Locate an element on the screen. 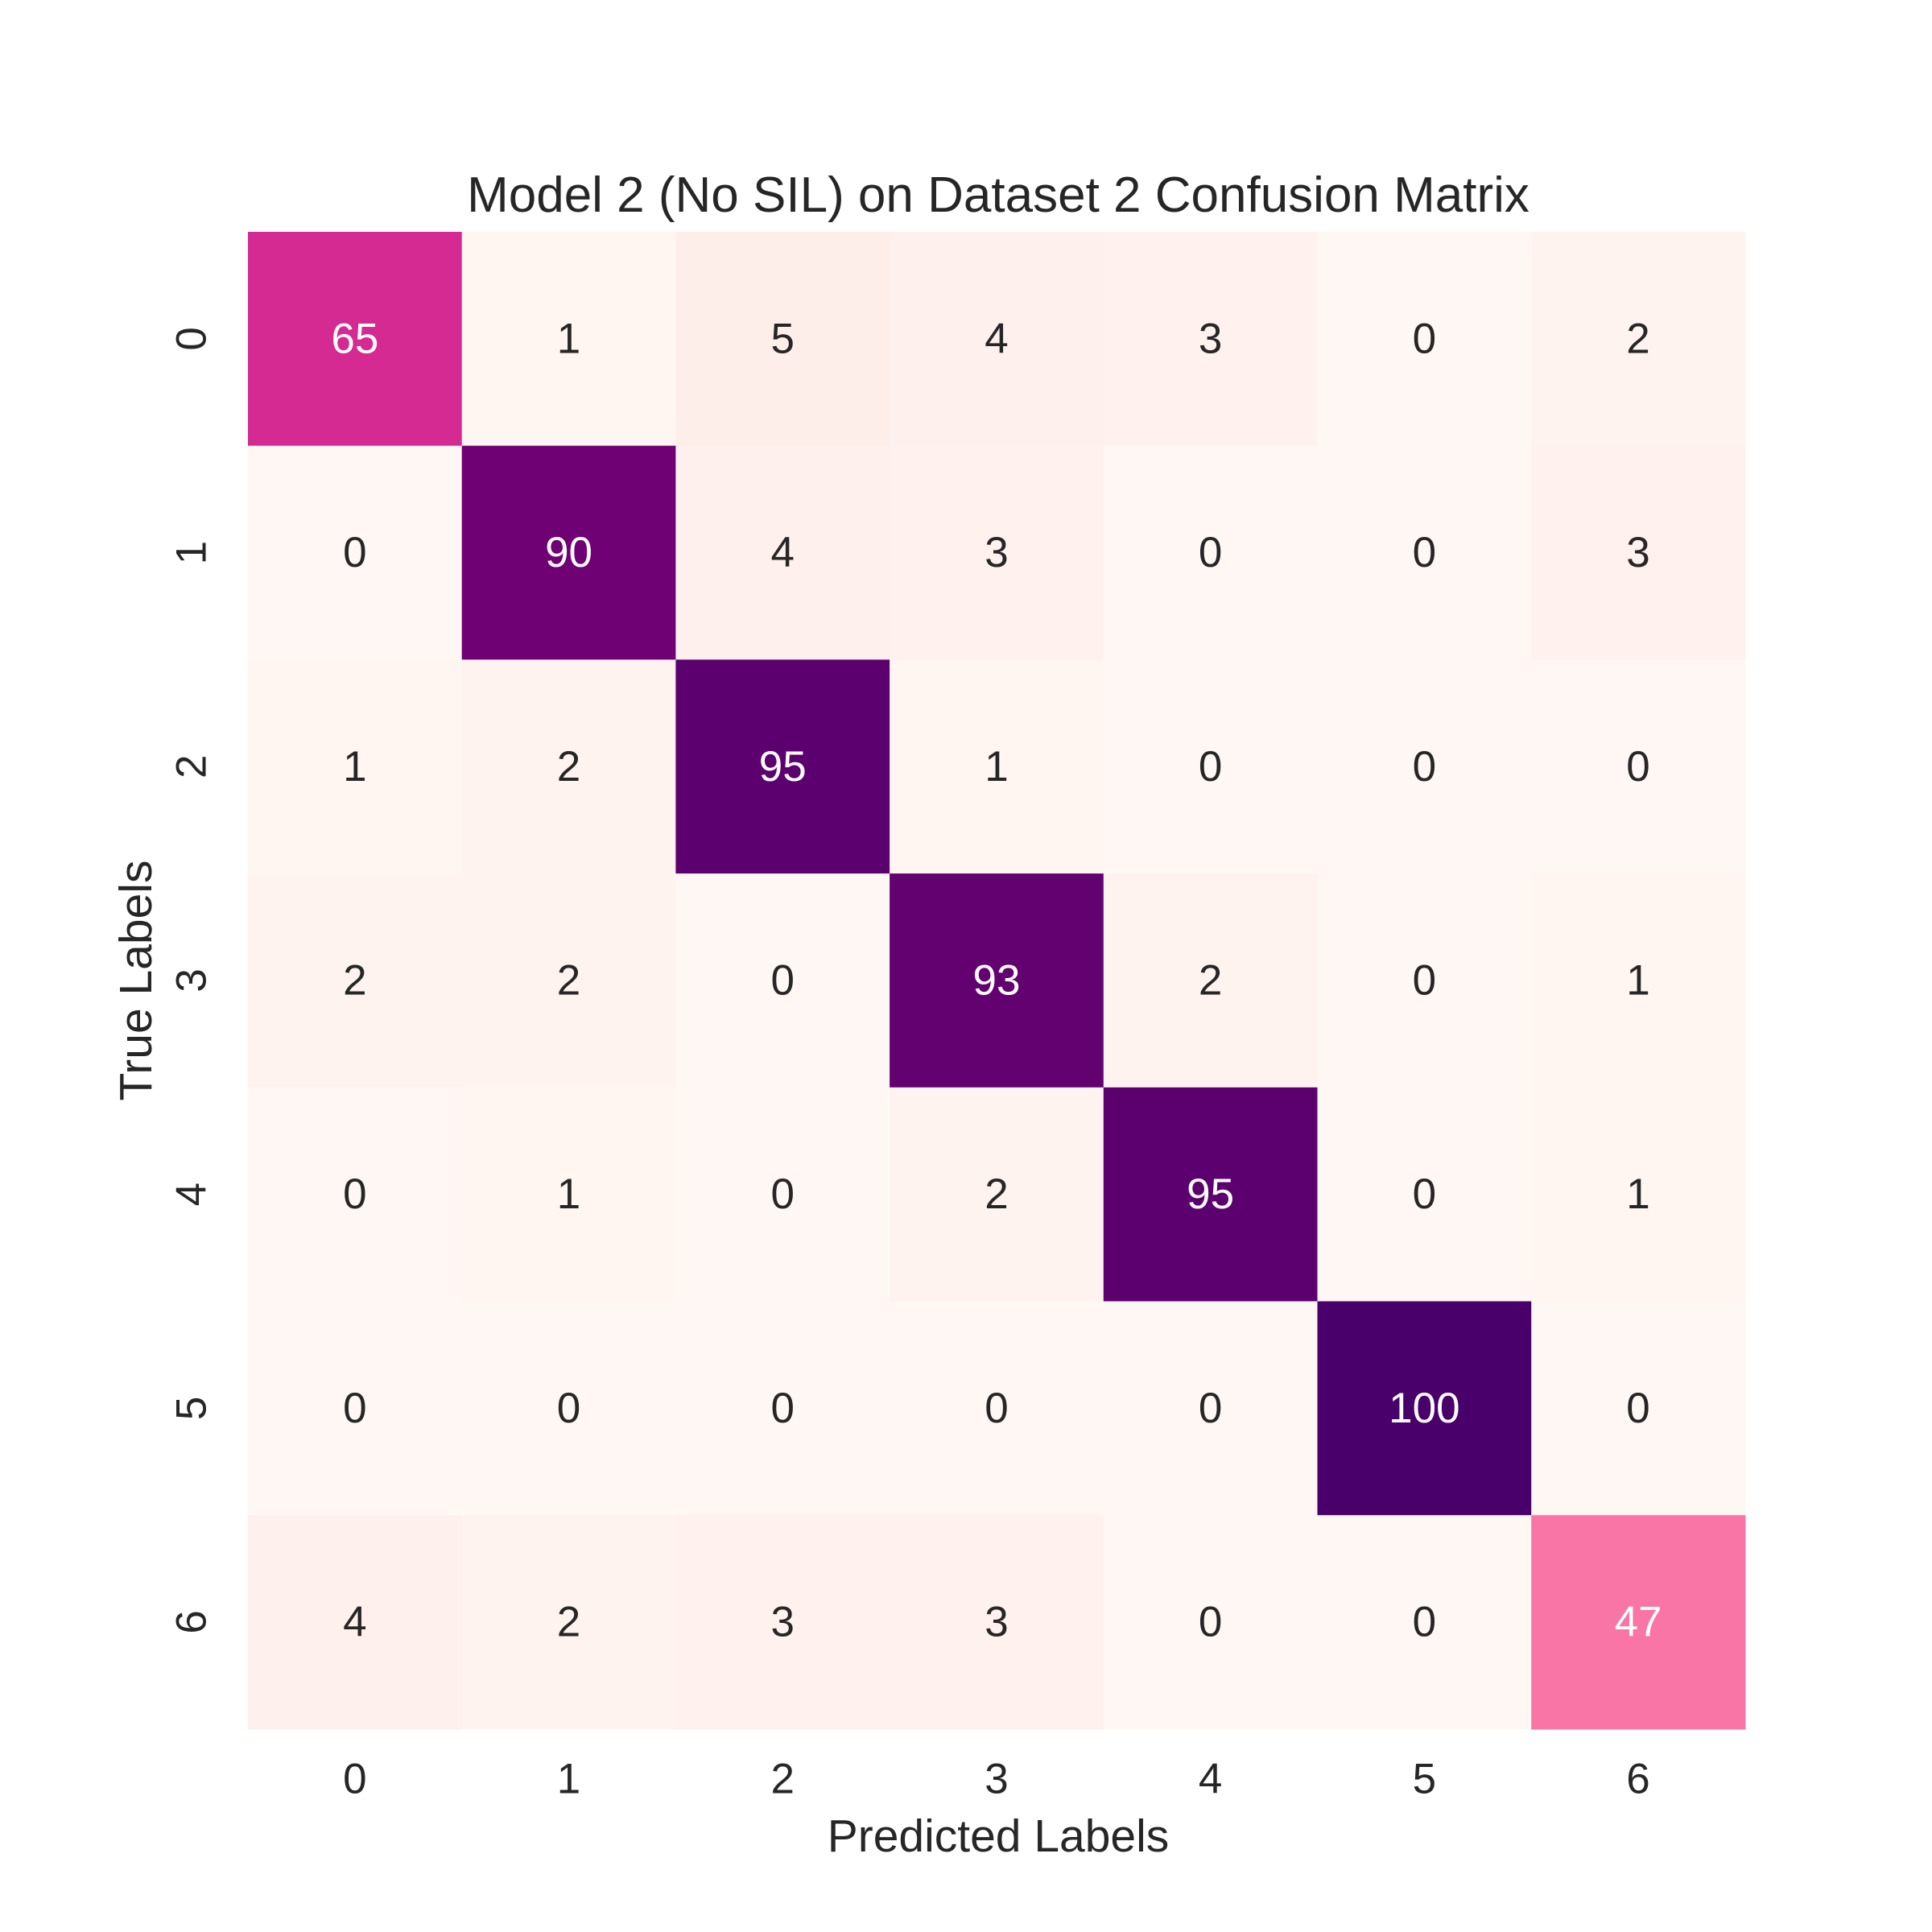  heatmap-cell-r6-c4 is located at coordinates (1211, 1622).